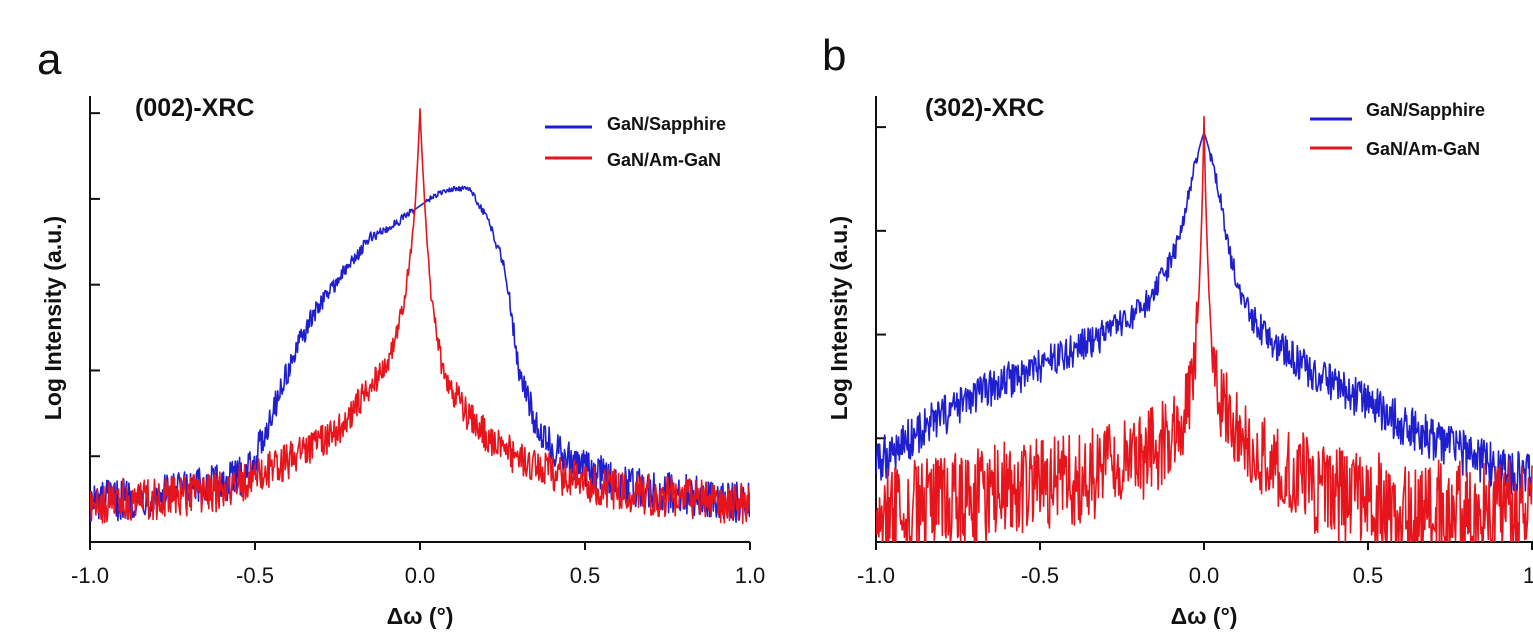  What do you see at coordinates (194, 108) in the screenshot?
I see `plot-title-a: (002)-XRC` at bounding box center [194, 108].